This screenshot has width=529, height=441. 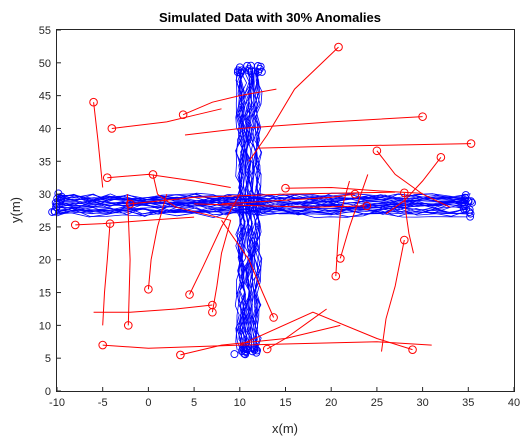 I want to click on x-tick-label: 30, so click(x=422, y=403).